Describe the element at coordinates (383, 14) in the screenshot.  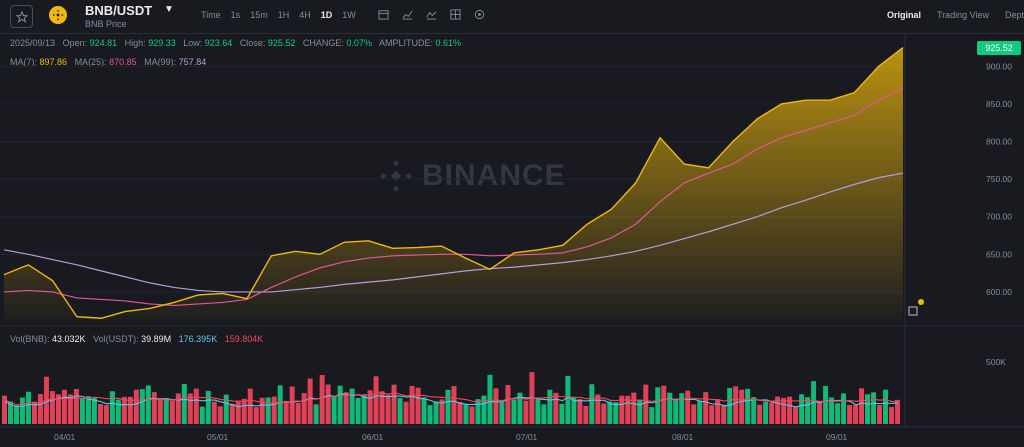
I see `calendar-icon` at that location.